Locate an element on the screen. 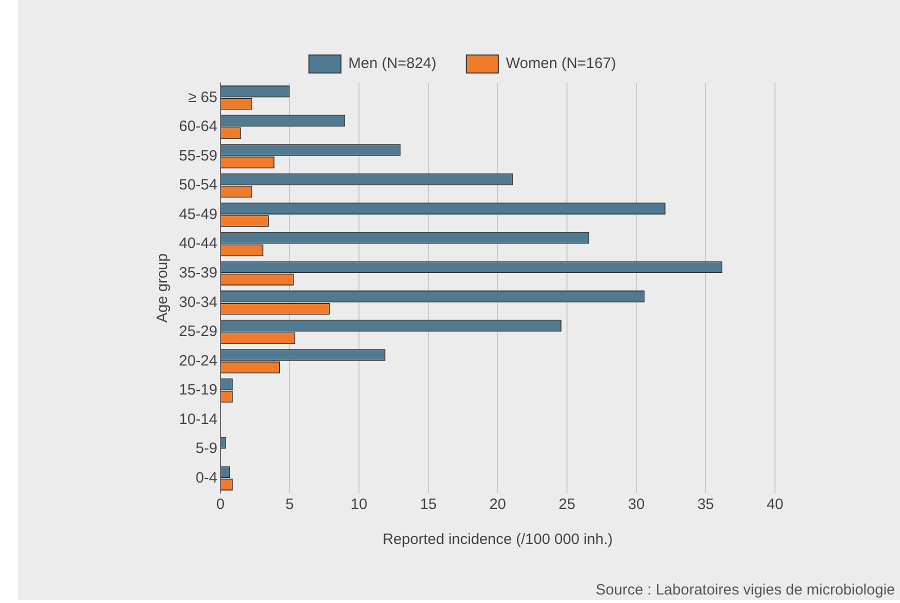 The width and height of the screenshot is (900, 603). y-tick-label: 30-34 is located at coordinates (198, 302).